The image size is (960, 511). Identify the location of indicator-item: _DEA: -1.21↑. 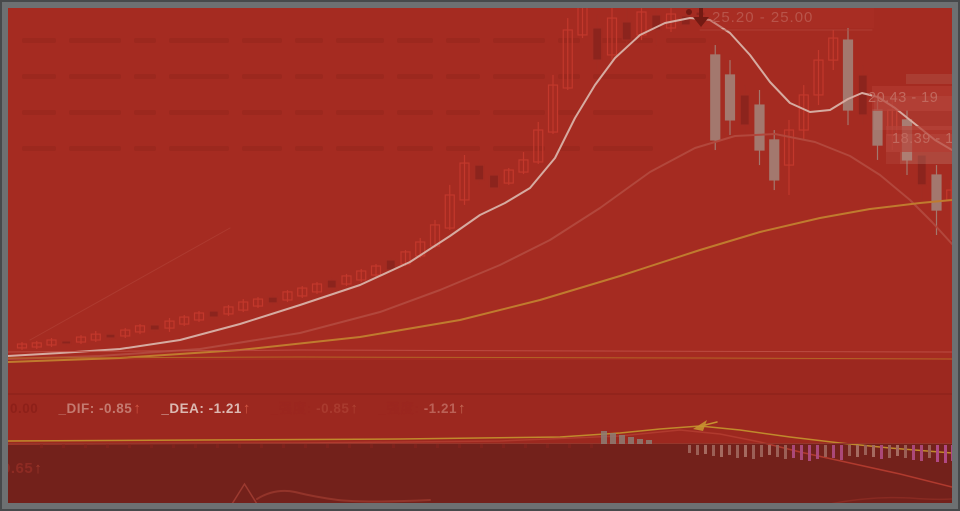
(206, 408).